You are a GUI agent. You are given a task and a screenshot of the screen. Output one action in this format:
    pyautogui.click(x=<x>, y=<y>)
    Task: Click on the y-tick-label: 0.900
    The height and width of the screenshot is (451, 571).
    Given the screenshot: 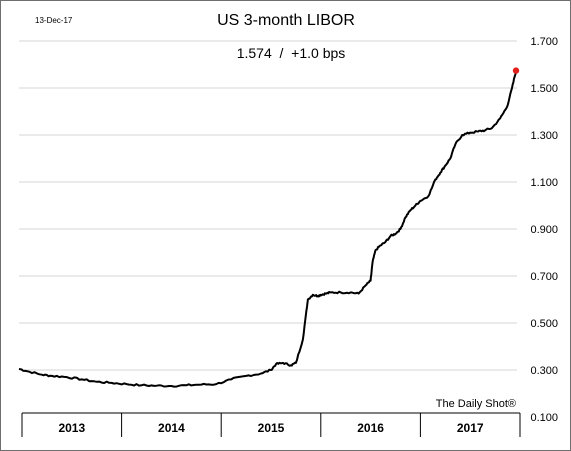 What is the action you would take?
    pyautogui.click(x=544, y=230)
    